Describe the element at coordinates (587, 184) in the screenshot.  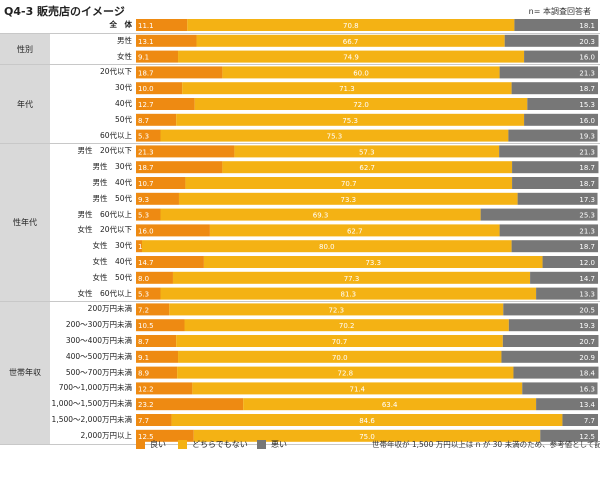
I see `value-label-bad: 18.7` at that location.